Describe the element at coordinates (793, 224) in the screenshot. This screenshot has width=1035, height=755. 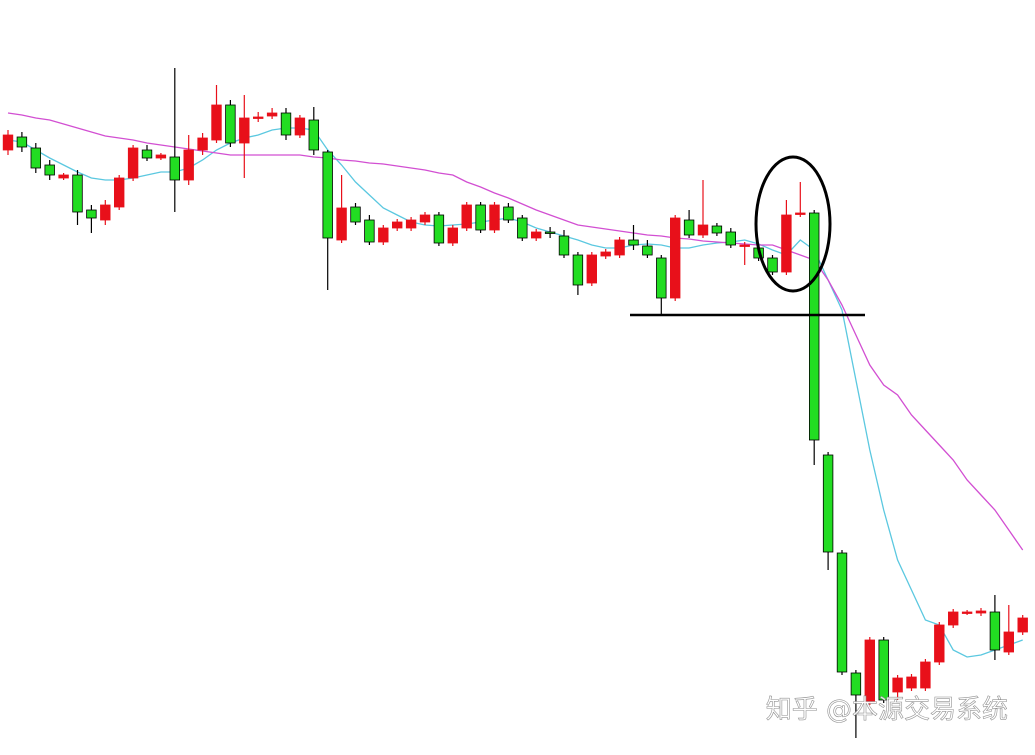
I see `highlight-ellipse` at that location.